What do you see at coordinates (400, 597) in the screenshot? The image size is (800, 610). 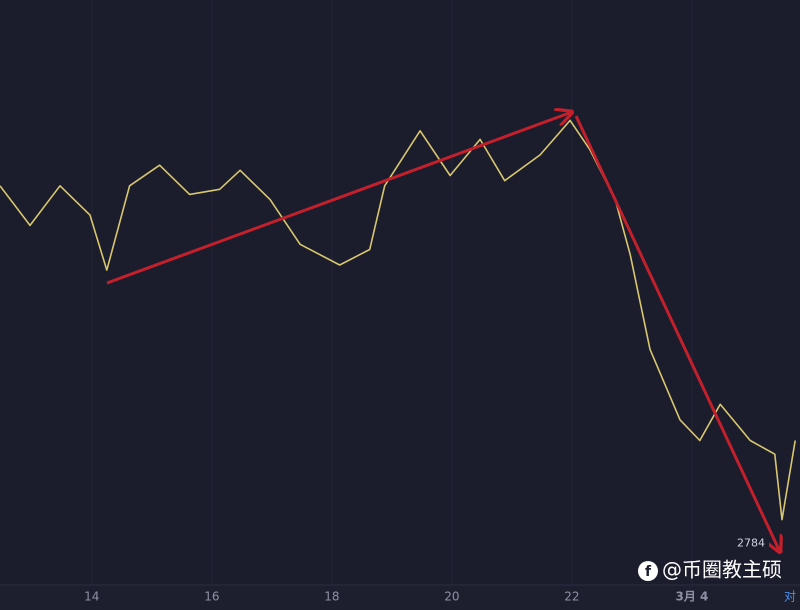 I see `x-axis-bar` at bounding box center [400, 597].